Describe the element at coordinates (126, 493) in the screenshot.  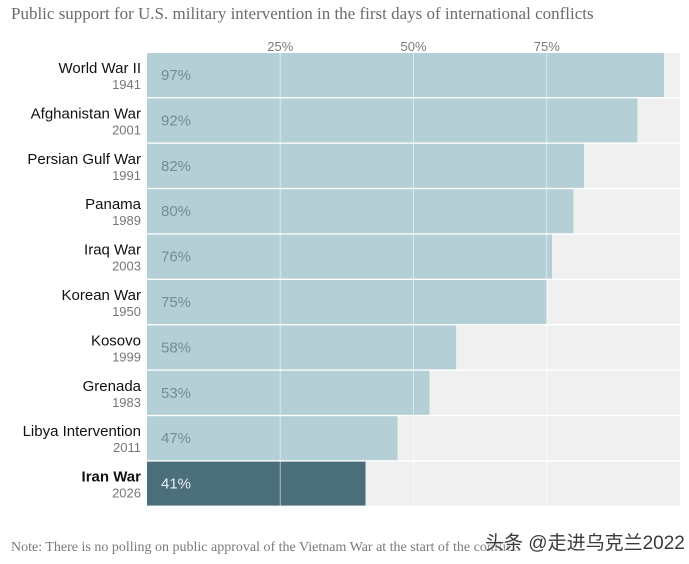
I see `year-label: 2026` at that location.